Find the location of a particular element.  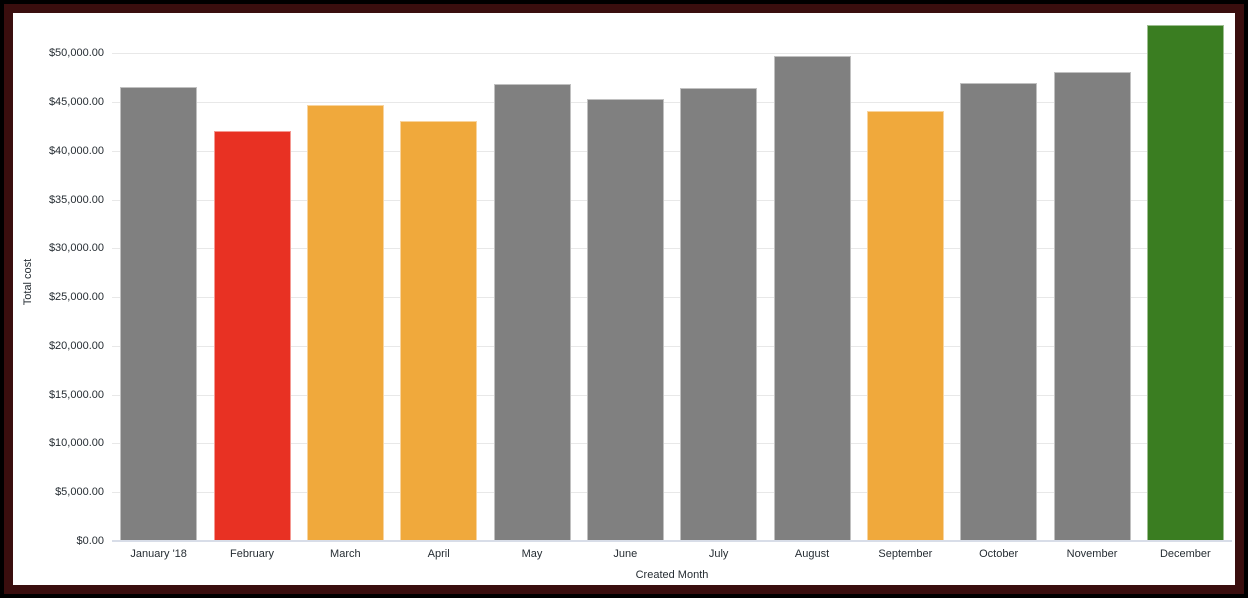

x-tick-label: March is located at coordinates (345, 554).